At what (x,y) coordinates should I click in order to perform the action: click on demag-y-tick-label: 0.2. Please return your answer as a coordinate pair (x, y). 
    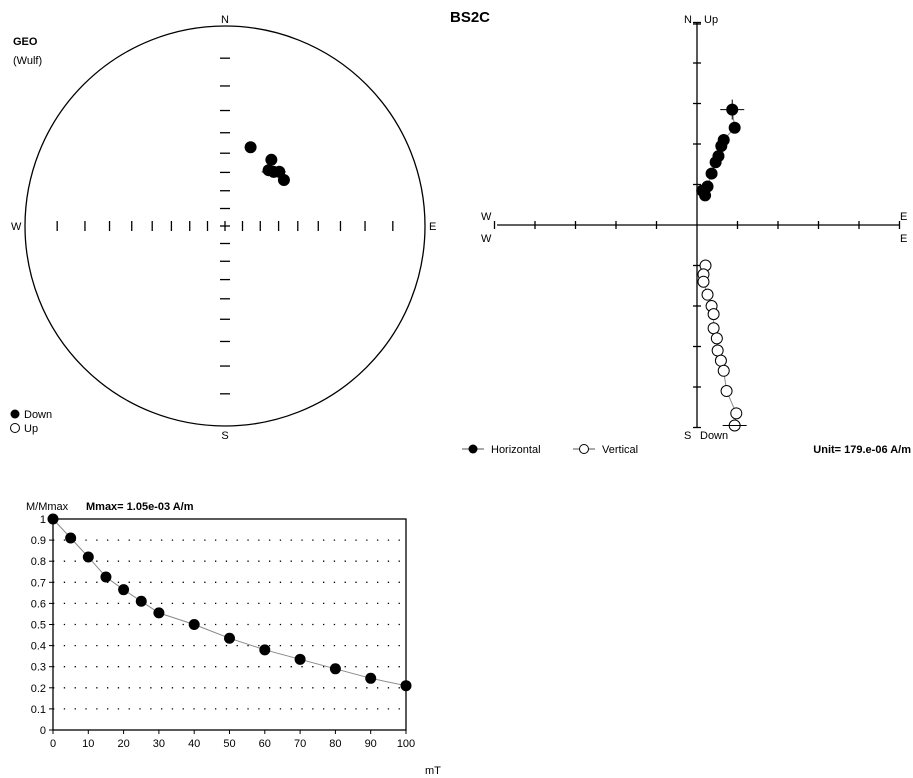
    Looking at the image, I should click on (38, 689).